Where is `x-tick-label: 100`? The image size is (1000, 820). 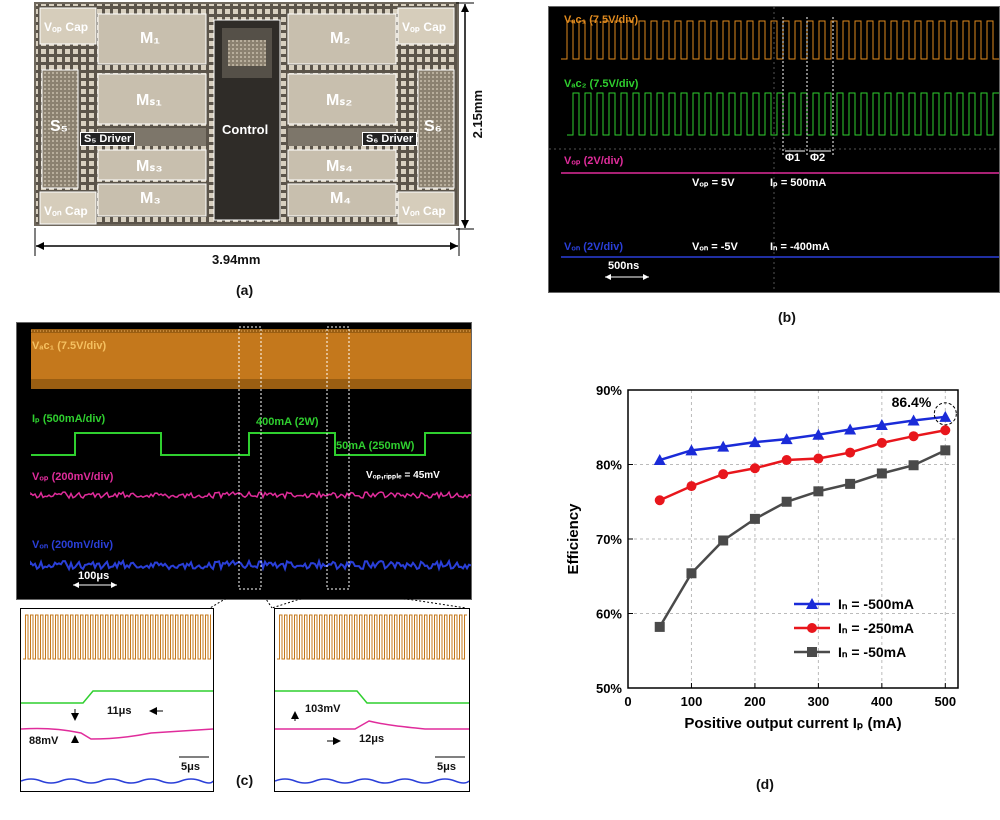
x-tick-label: 100 is located at coordinates (692, 701).